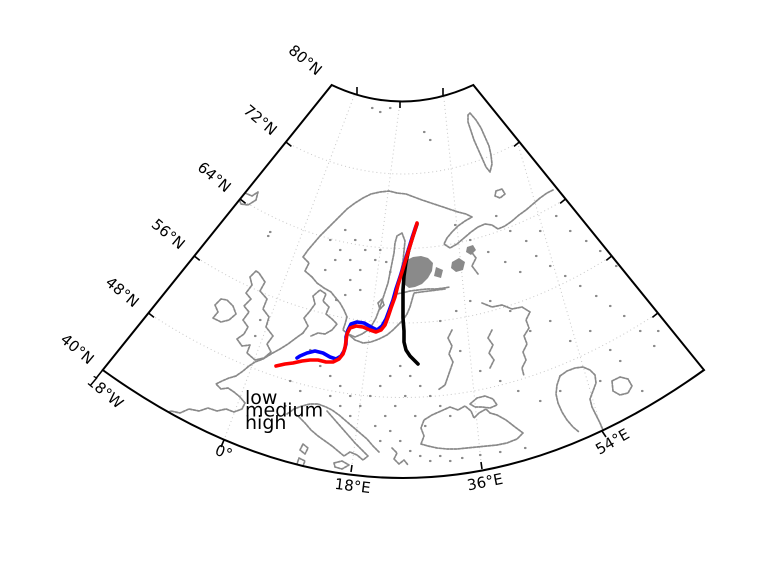  What do you see at coordinates (255, 315) in the screenshot?
I see `coast-britain` at bounding box center [255, 315].